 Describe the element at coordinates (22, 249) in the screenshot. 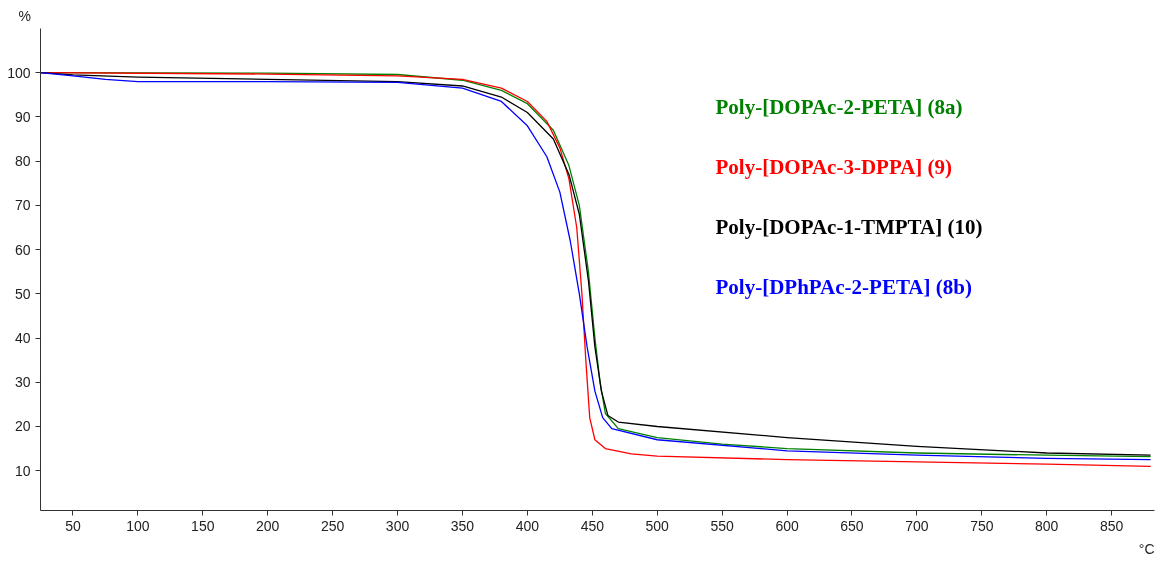

I see `y-tick-label: 60` at that location.